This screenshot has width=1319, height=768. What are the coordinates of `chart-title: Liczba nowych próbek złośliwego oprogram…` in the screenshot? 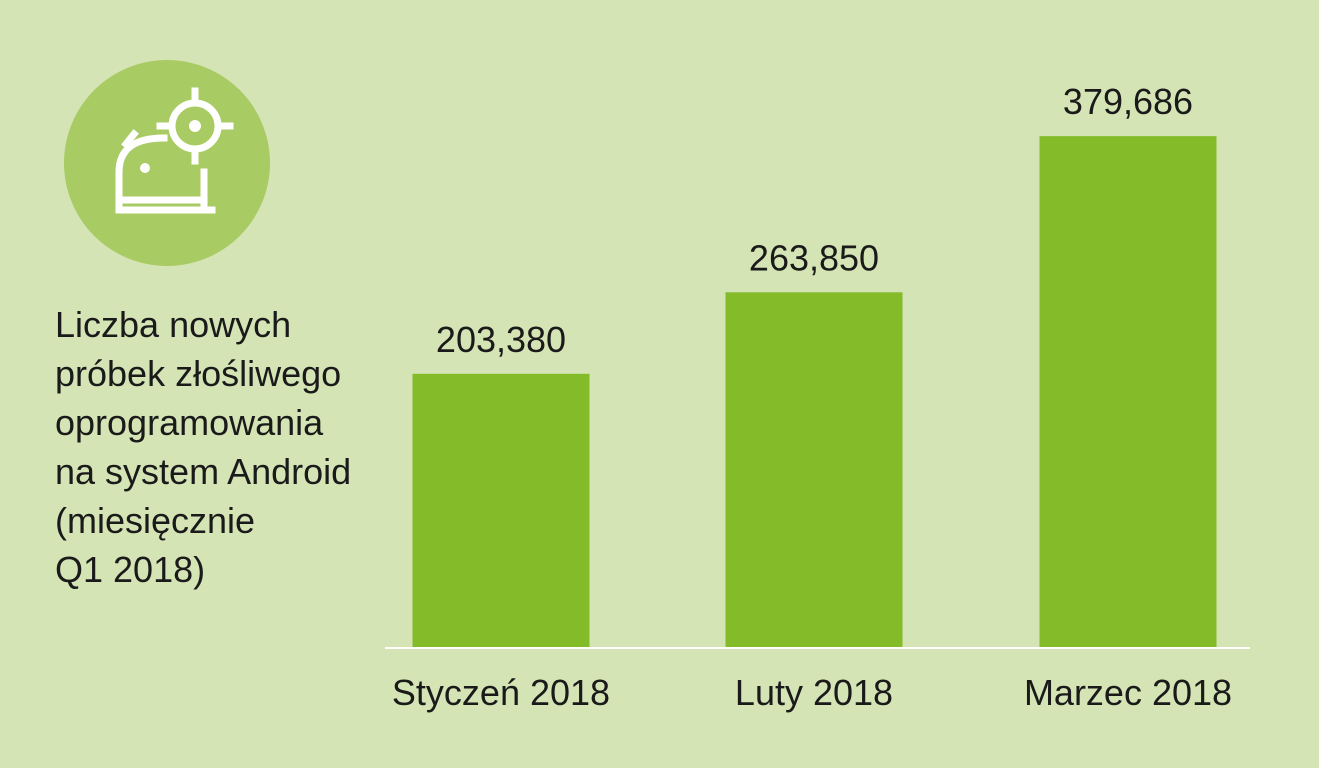 It's located at (203, 447).